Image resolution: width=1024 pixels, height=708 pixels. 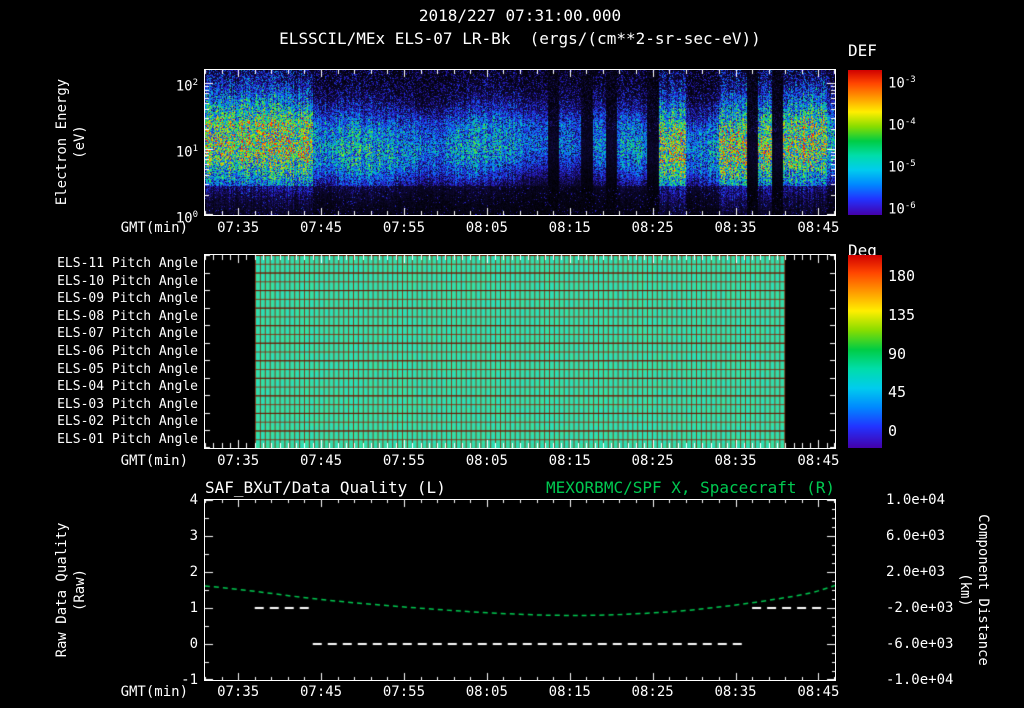 I want to click on quality-y-axis-label: Raw Data Quality (Raw), so click(x=71, y=590).